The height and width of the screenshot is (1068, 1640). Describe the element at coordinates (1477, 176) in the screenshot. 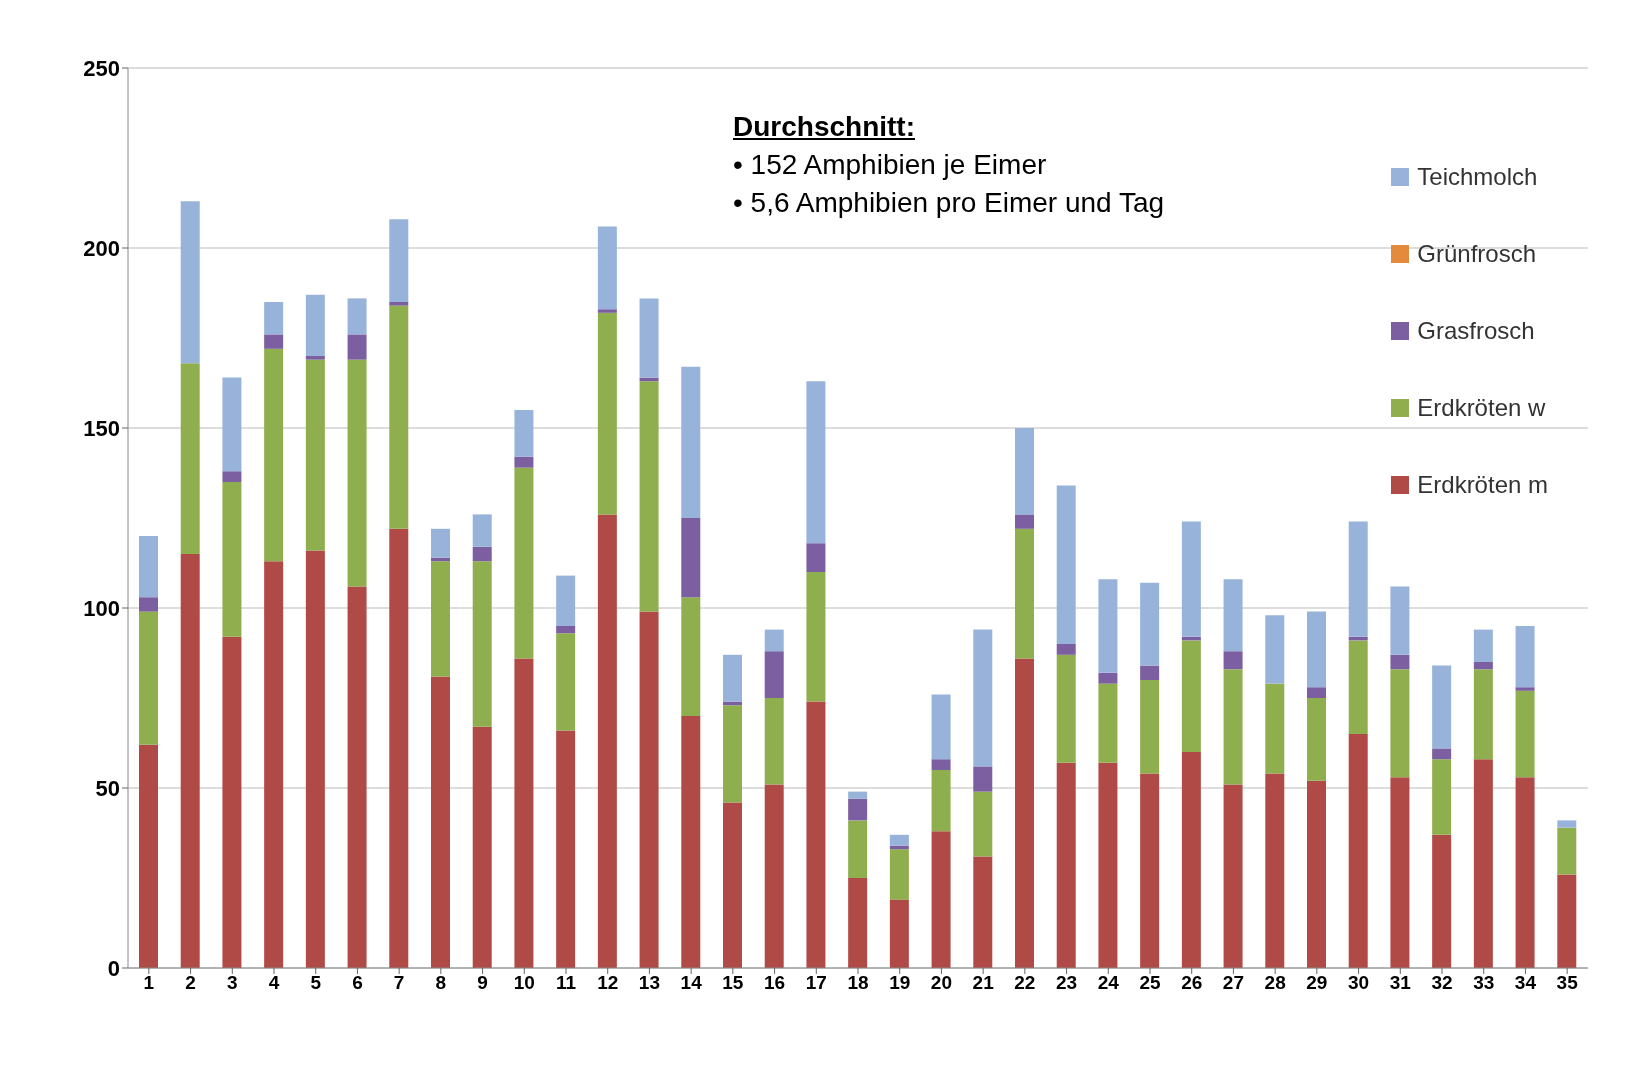

I see `legend-label: Teichmolch` at that location.